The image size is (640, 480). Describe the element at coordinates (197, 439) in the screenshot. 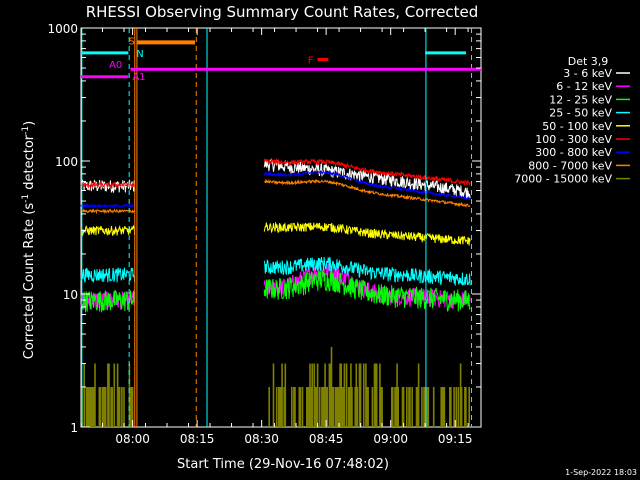

I see `x-tick-label: 08:15` at that location.